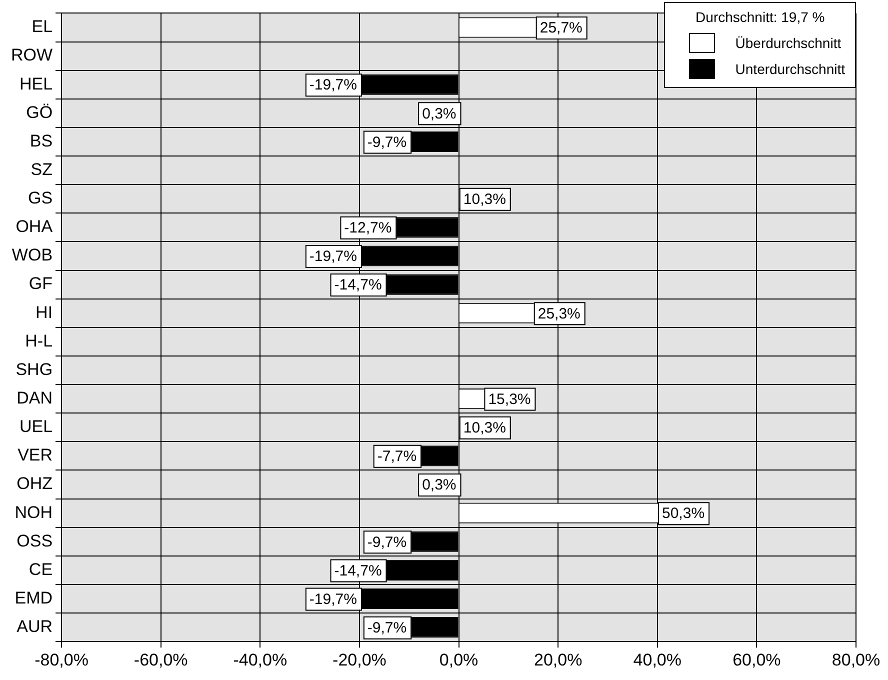  What do you see at coordinates (34, 398) in the screenshot?
I see `y-tick-label: DAN` at bounding box center [34, 398].